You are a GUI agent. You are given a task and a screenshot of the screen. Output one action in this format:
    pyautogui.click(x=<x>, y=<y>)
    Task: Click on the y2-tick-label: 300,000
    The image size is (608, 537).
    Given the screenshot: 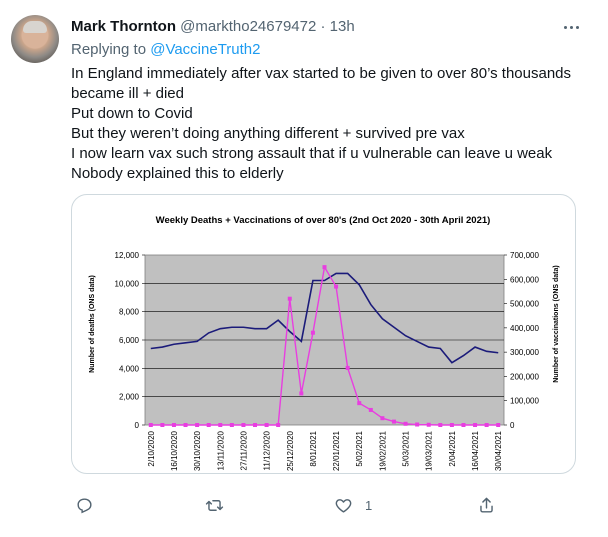 What is the action you would take?
    pyautogui.click(x=524, y=352)
    